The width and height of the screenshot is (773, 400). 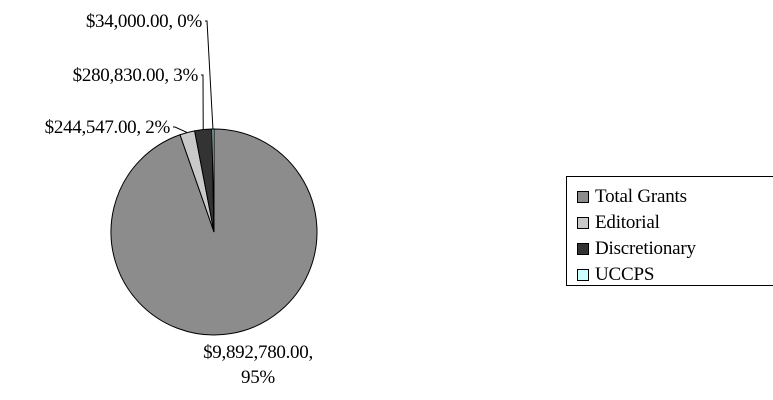 What do you see at coordinates (258, 352) in the screenshot?
I see `data-label-total-grants-value: $9,892,780.00,` at bounding box center [258, 352].